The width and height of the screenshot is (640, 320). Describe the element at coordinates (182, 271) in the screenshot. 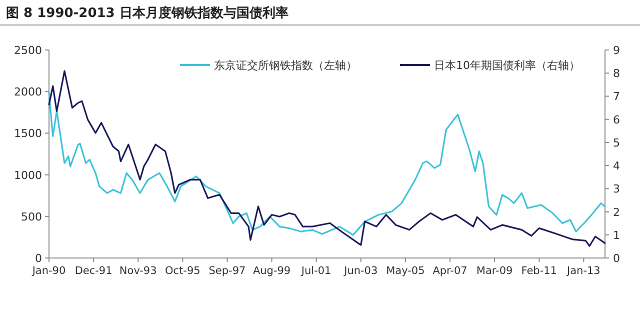

I see `x-tick-label: Oct-95` at that location.